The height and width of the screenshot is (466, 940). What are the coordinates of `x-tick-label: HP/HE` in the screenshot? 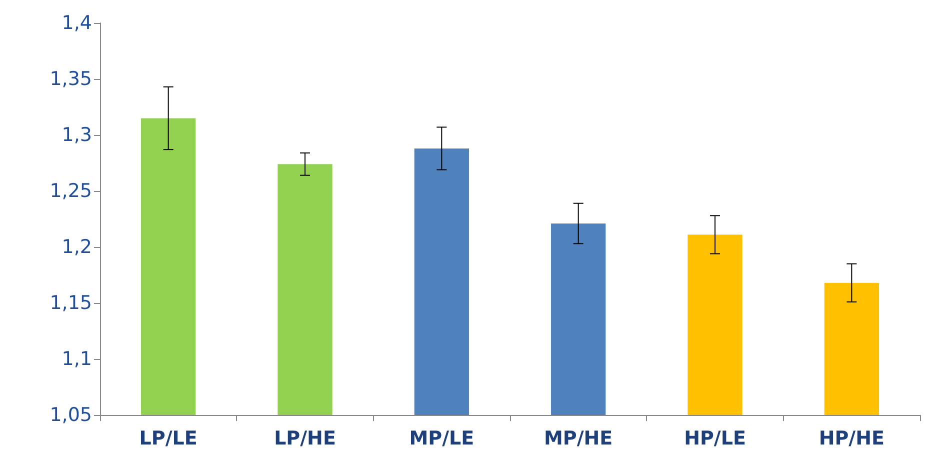 It's located at (851, 439).